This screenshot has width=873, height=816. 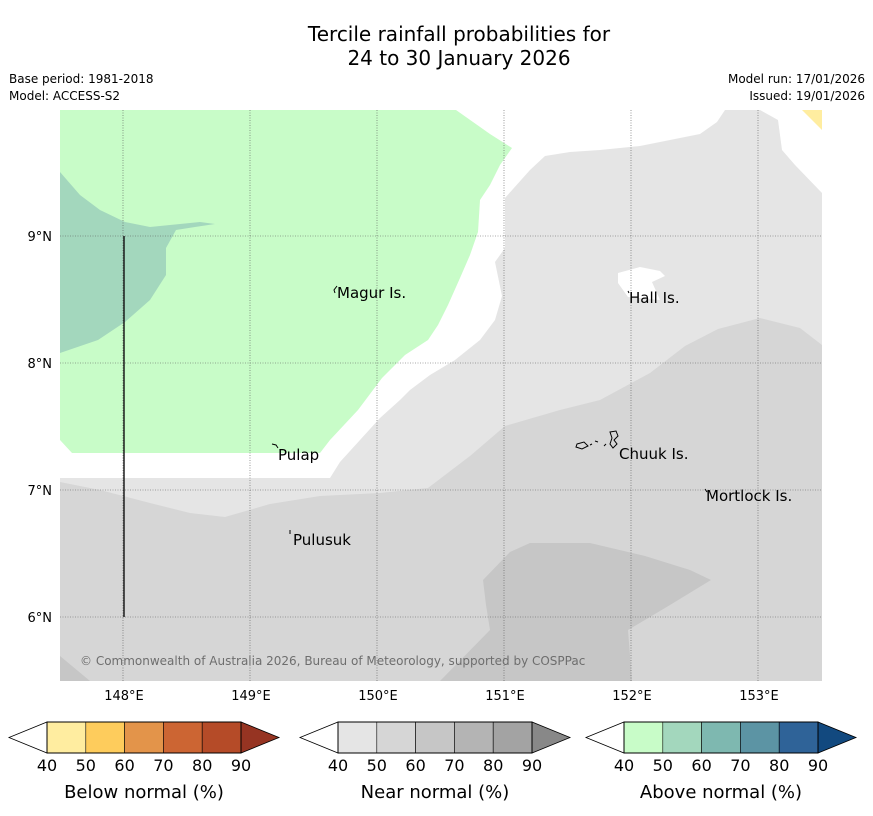 What do you see at coordinates (40, 491) in the screenshot?
I see `lat-label-7n: 7°N` at bounding box center [40, 491].